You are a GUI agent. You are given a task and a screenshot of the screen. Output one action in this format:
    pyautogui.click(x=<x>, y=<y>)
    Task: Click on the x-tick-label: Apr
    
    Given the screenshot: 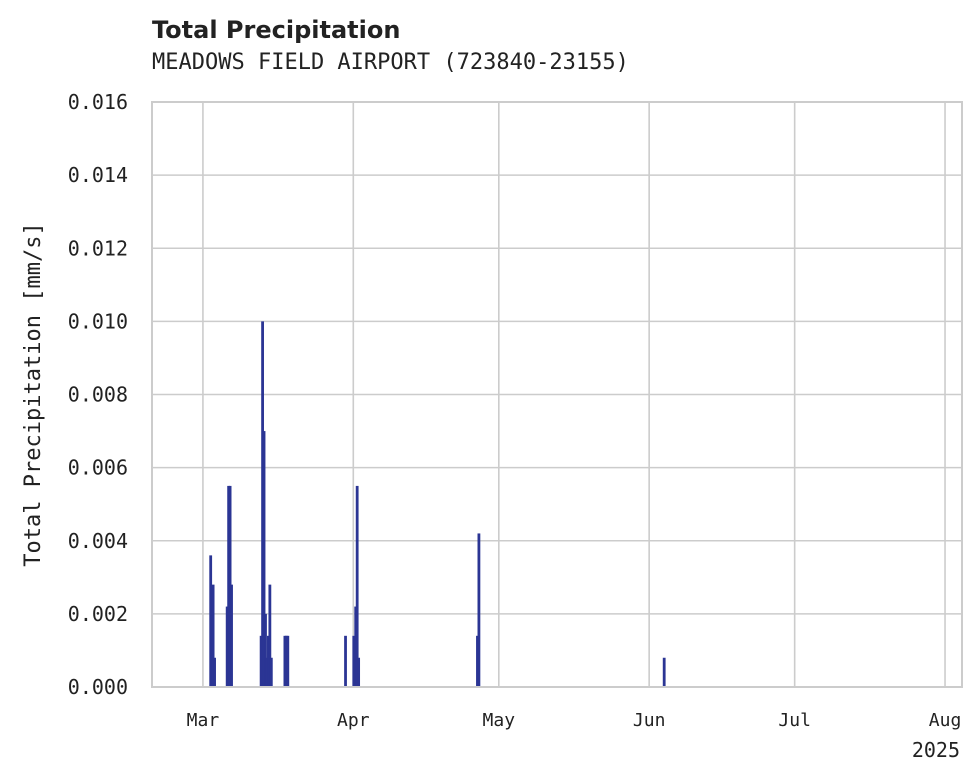 What is the action you would take?
    pyautogui.click(x=353, y=720)
    